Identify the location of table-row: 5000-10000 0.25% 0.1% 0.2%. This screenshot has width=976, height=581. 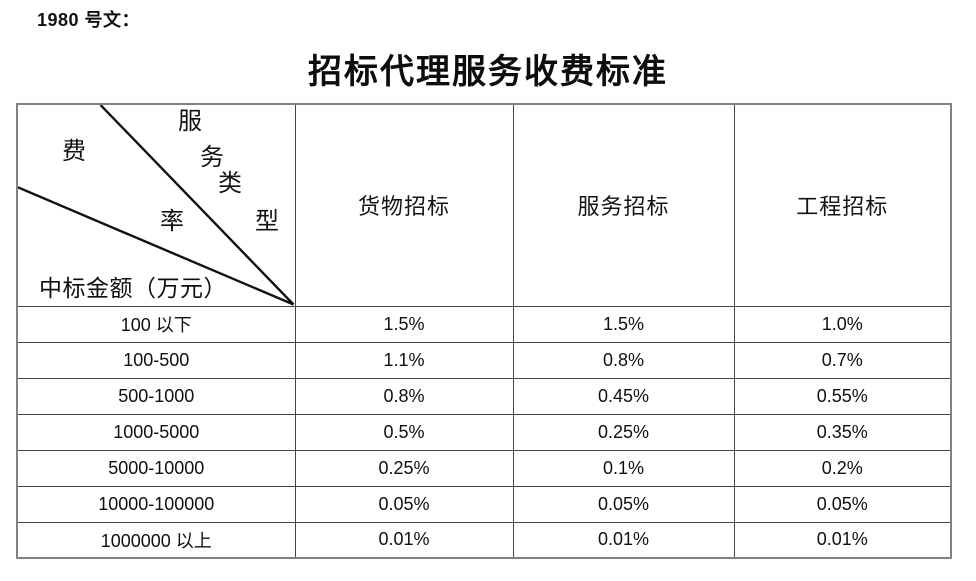
(484, 468).